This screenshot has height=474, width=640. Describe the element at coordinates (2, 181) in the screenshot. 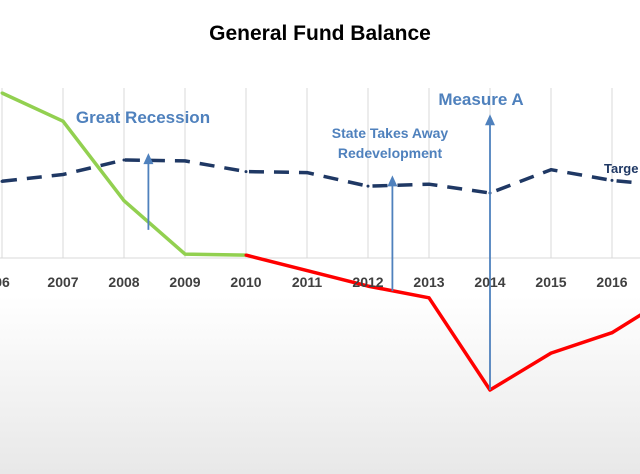

I see `series-3-point-2006` at that location.